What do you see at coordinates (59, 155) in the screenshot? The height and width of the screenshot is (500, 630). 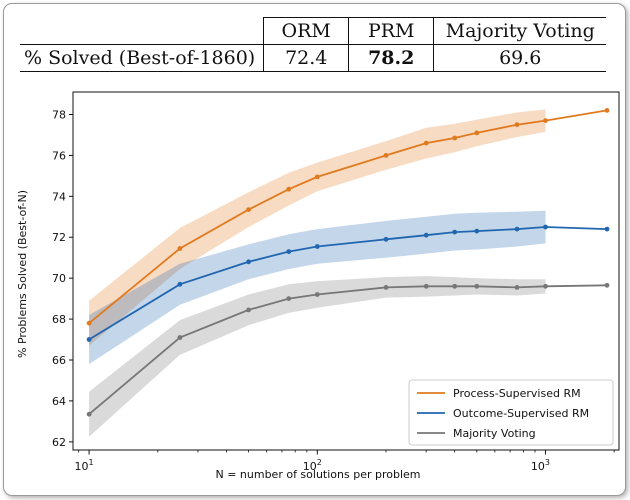 I see `y-tick-label: 76` at bounding box center [59, 155].